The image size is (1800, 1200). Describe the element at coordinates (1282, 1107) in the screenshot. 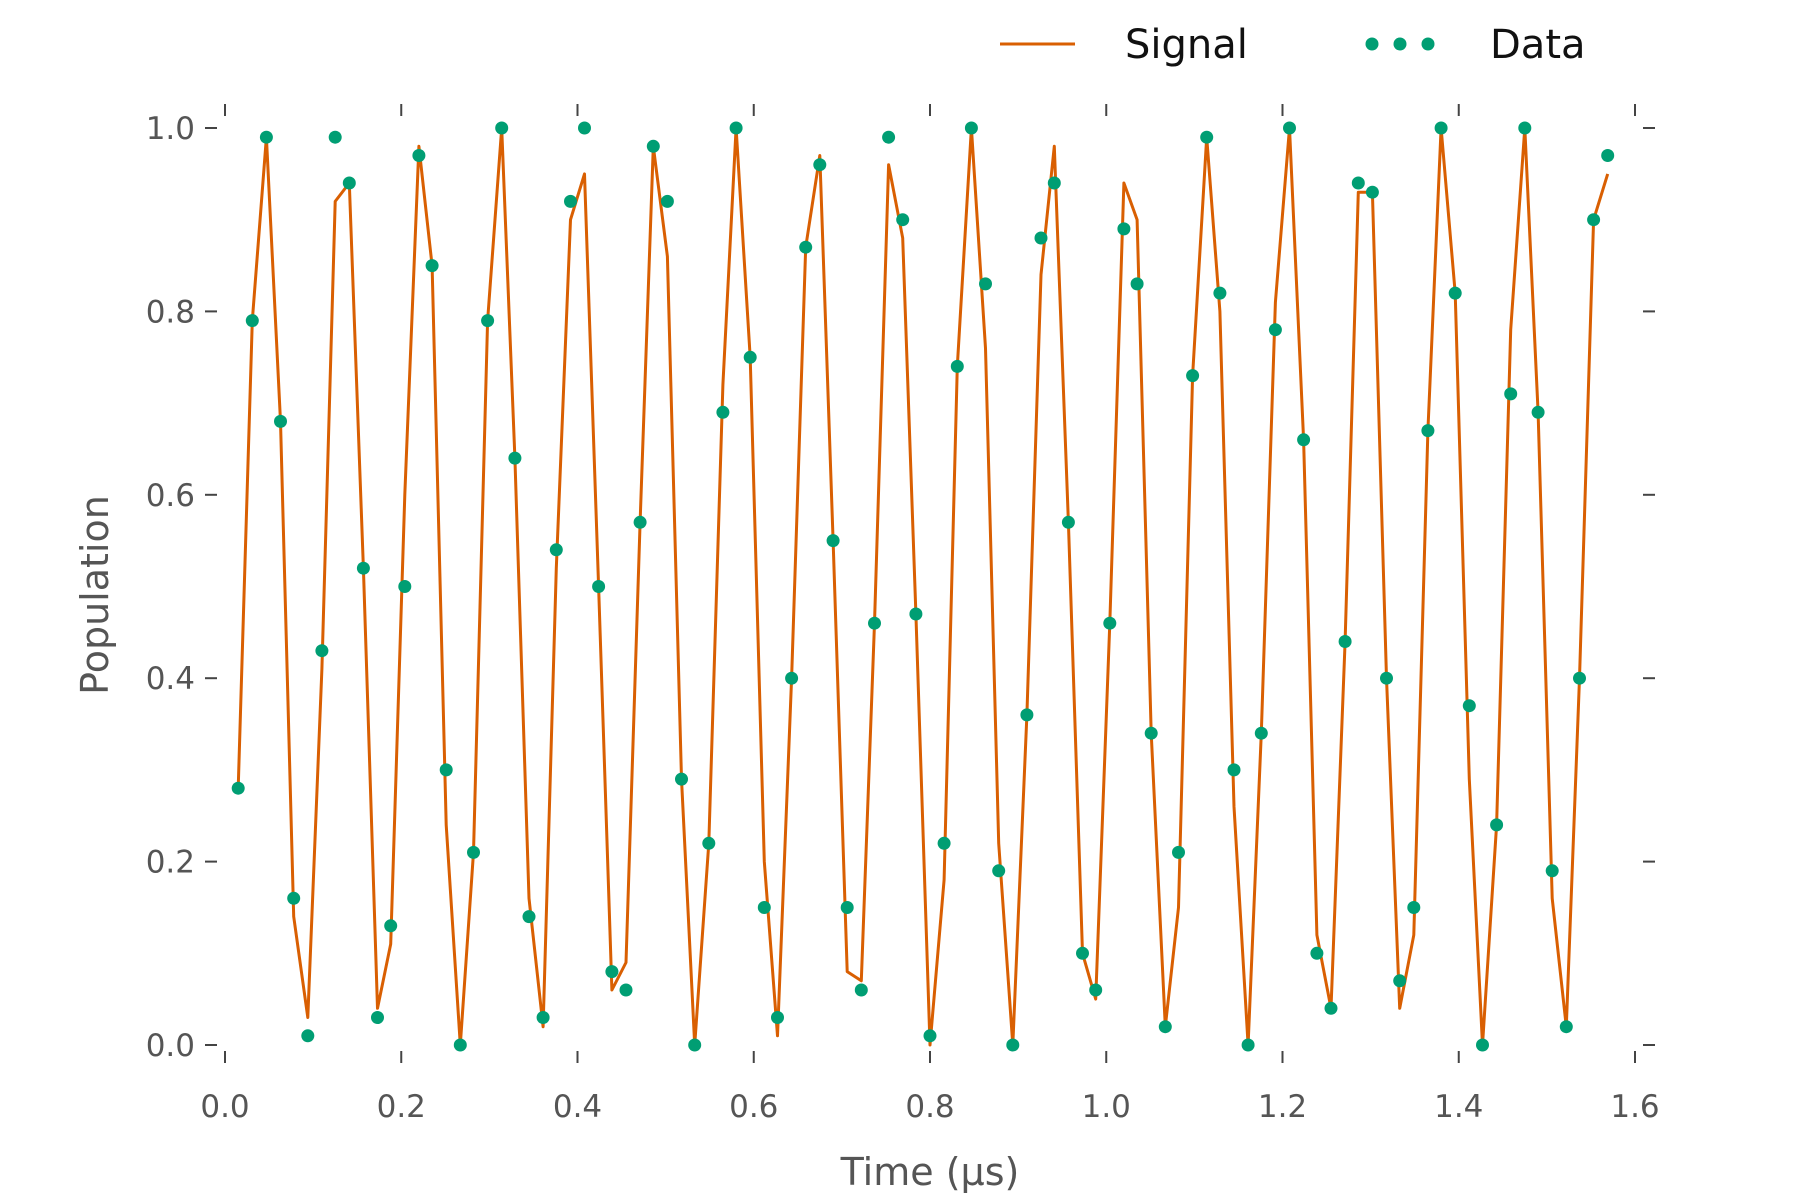

I see `x-tick-label: 1.2` at that location.